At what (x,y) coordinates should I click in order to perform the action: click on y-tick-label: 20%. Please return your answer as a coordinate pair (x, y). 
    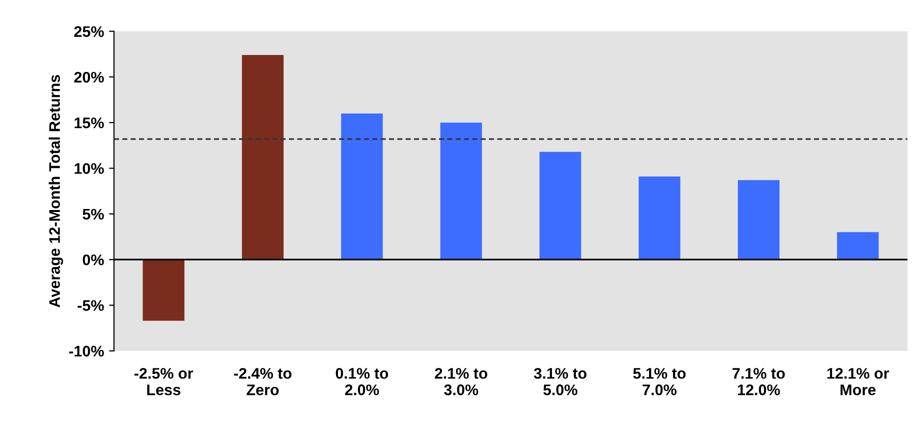
    Looking at the image, I should click on (89, 77).